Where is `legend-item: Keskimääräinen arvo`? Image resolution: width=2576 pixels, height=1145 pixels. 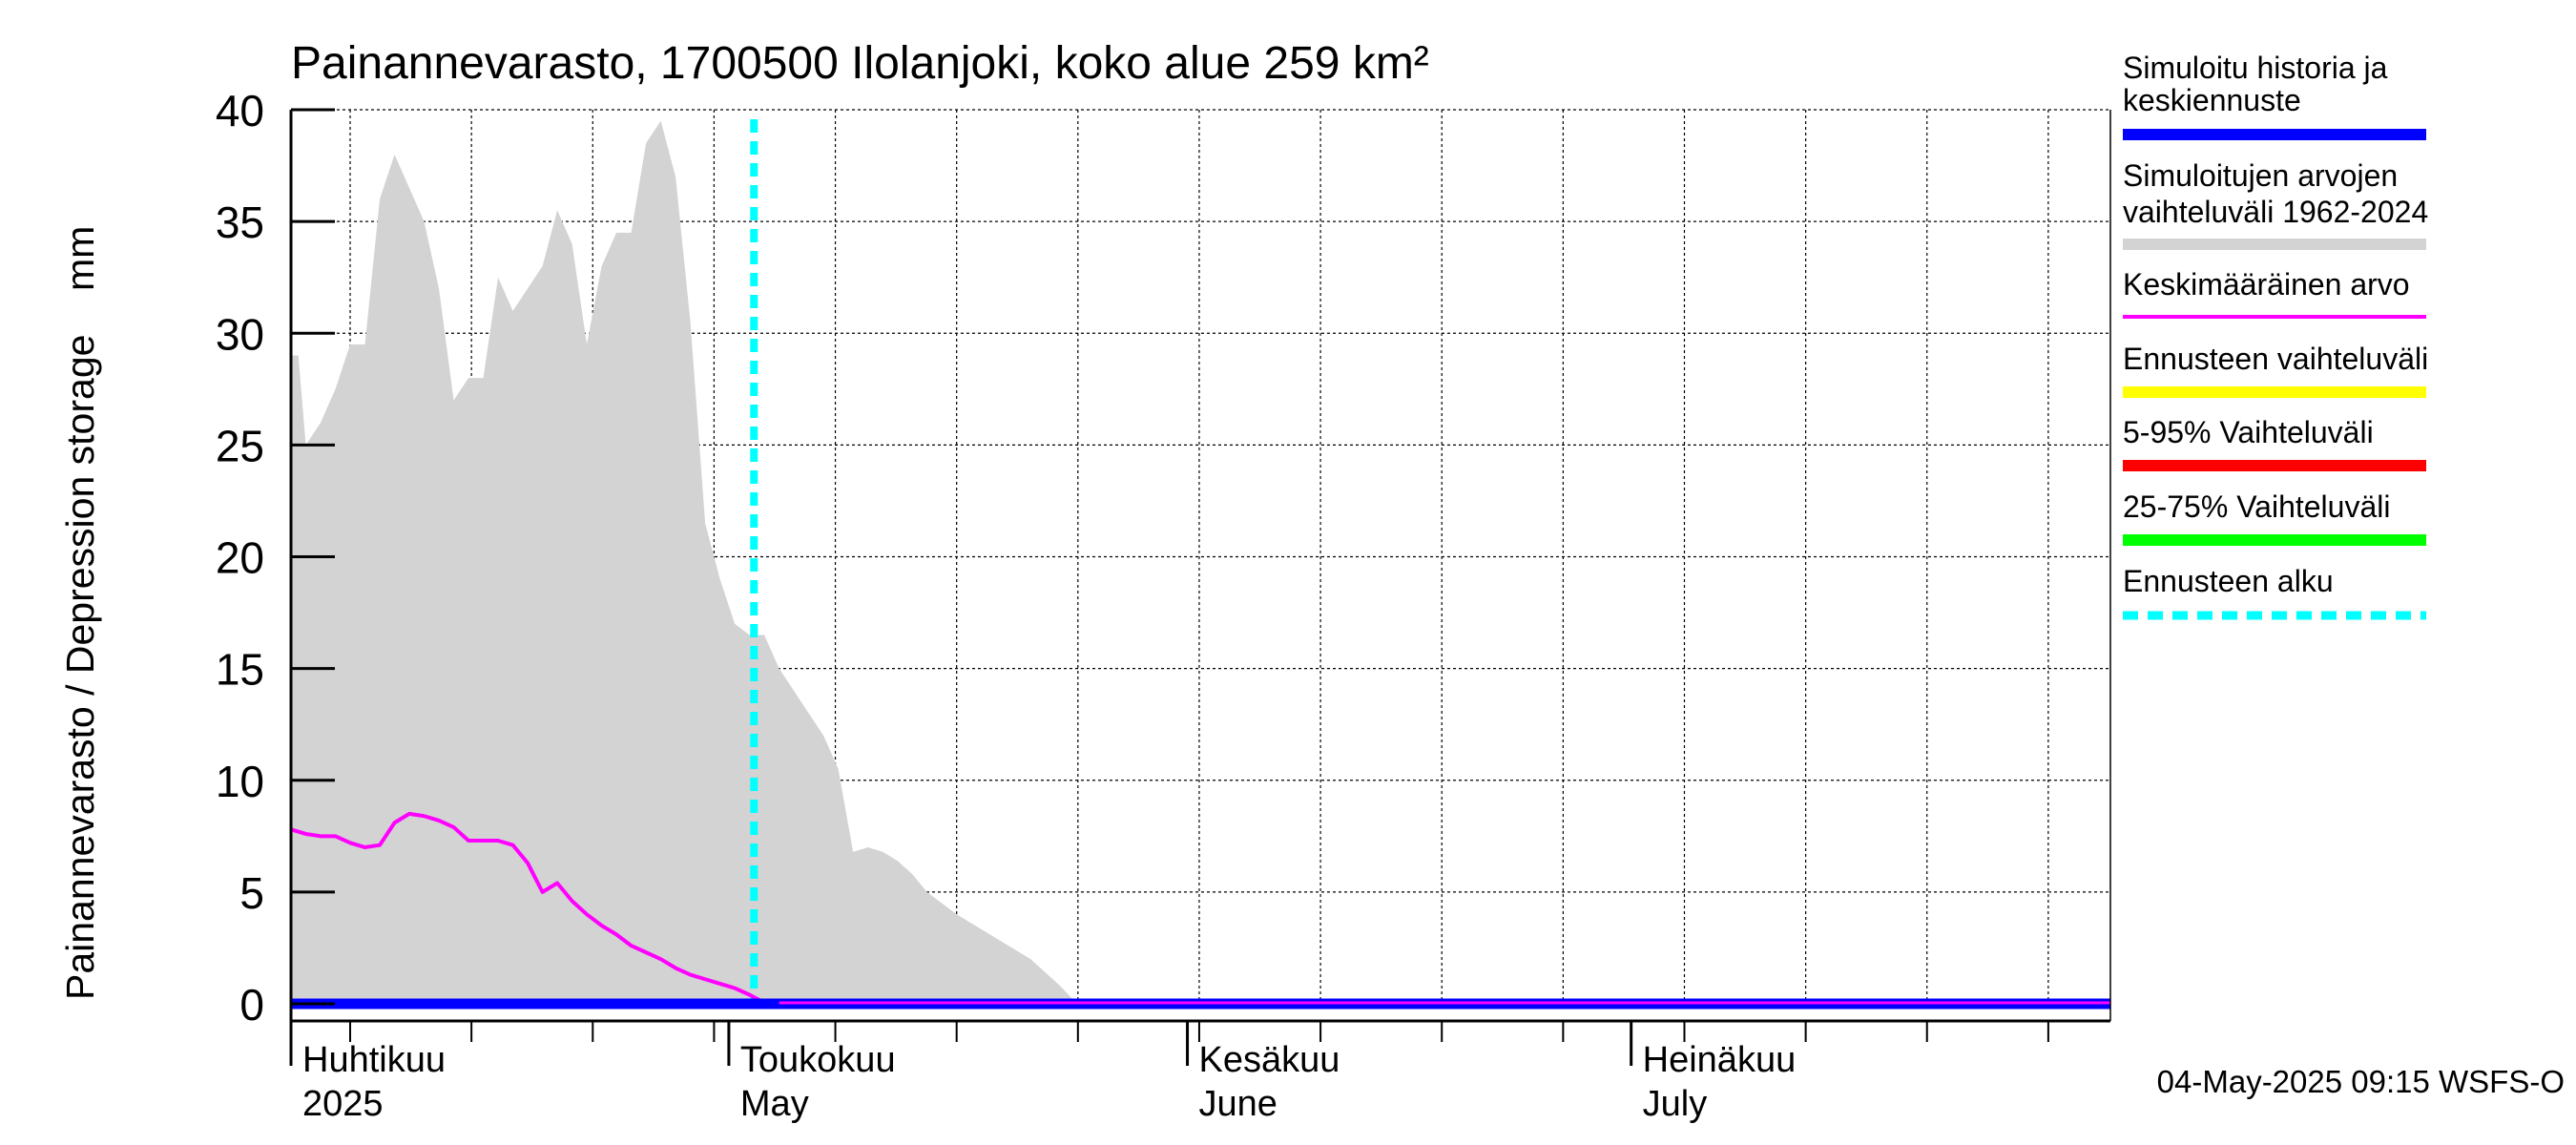
legend-item: Keskimääräinen arvo is located at coordinates (2274, 293).